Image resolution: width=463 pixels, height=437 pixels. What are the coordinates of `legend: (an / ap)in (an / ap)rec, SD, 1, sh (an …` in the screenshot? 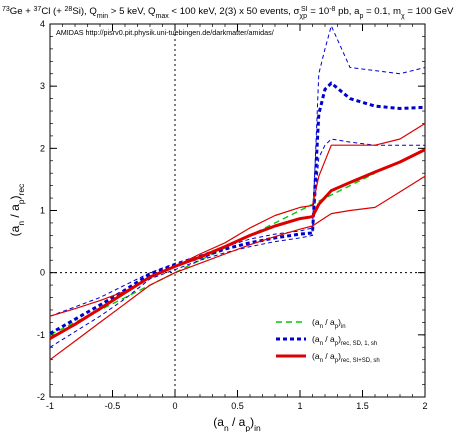 It's located at (328, 340).